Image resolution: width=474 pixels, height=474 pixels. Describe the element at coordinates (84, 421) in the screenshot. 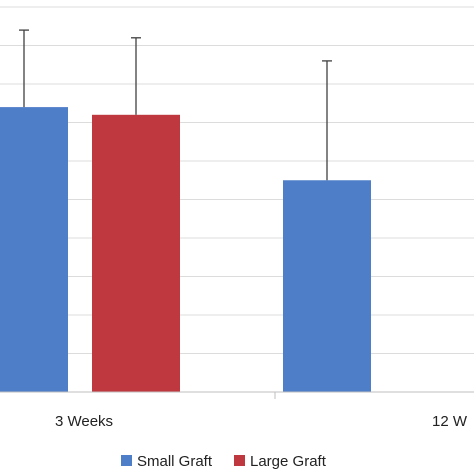

I see `x-tick-label-3-weeks: 3 Weeks` at that location.